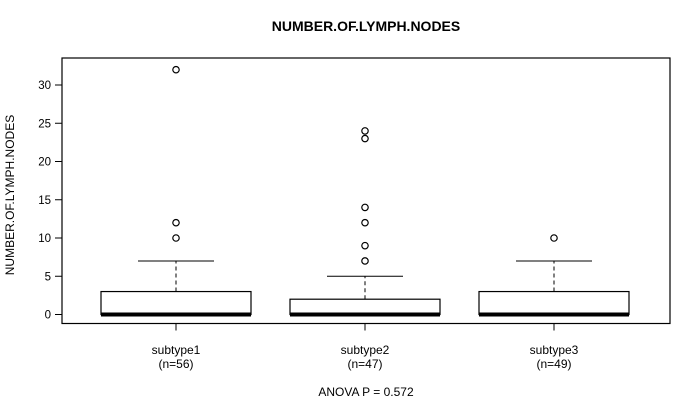 Image resolution: width=700 pixels, height=400 pixels. I want to click on y-tick-label: 30, so click(44, 86).